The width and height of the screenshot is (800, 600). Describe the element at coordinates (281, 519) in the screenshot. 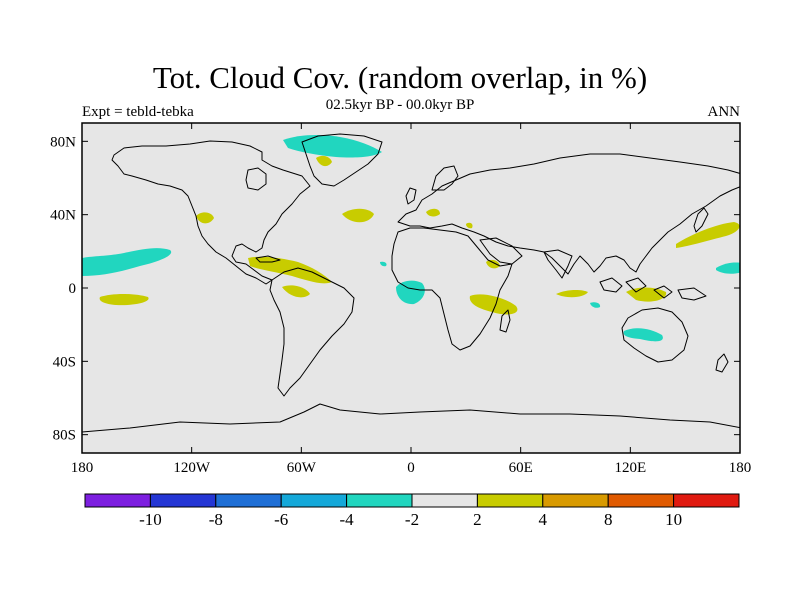

I see `colorbar-label: -6` at that location.